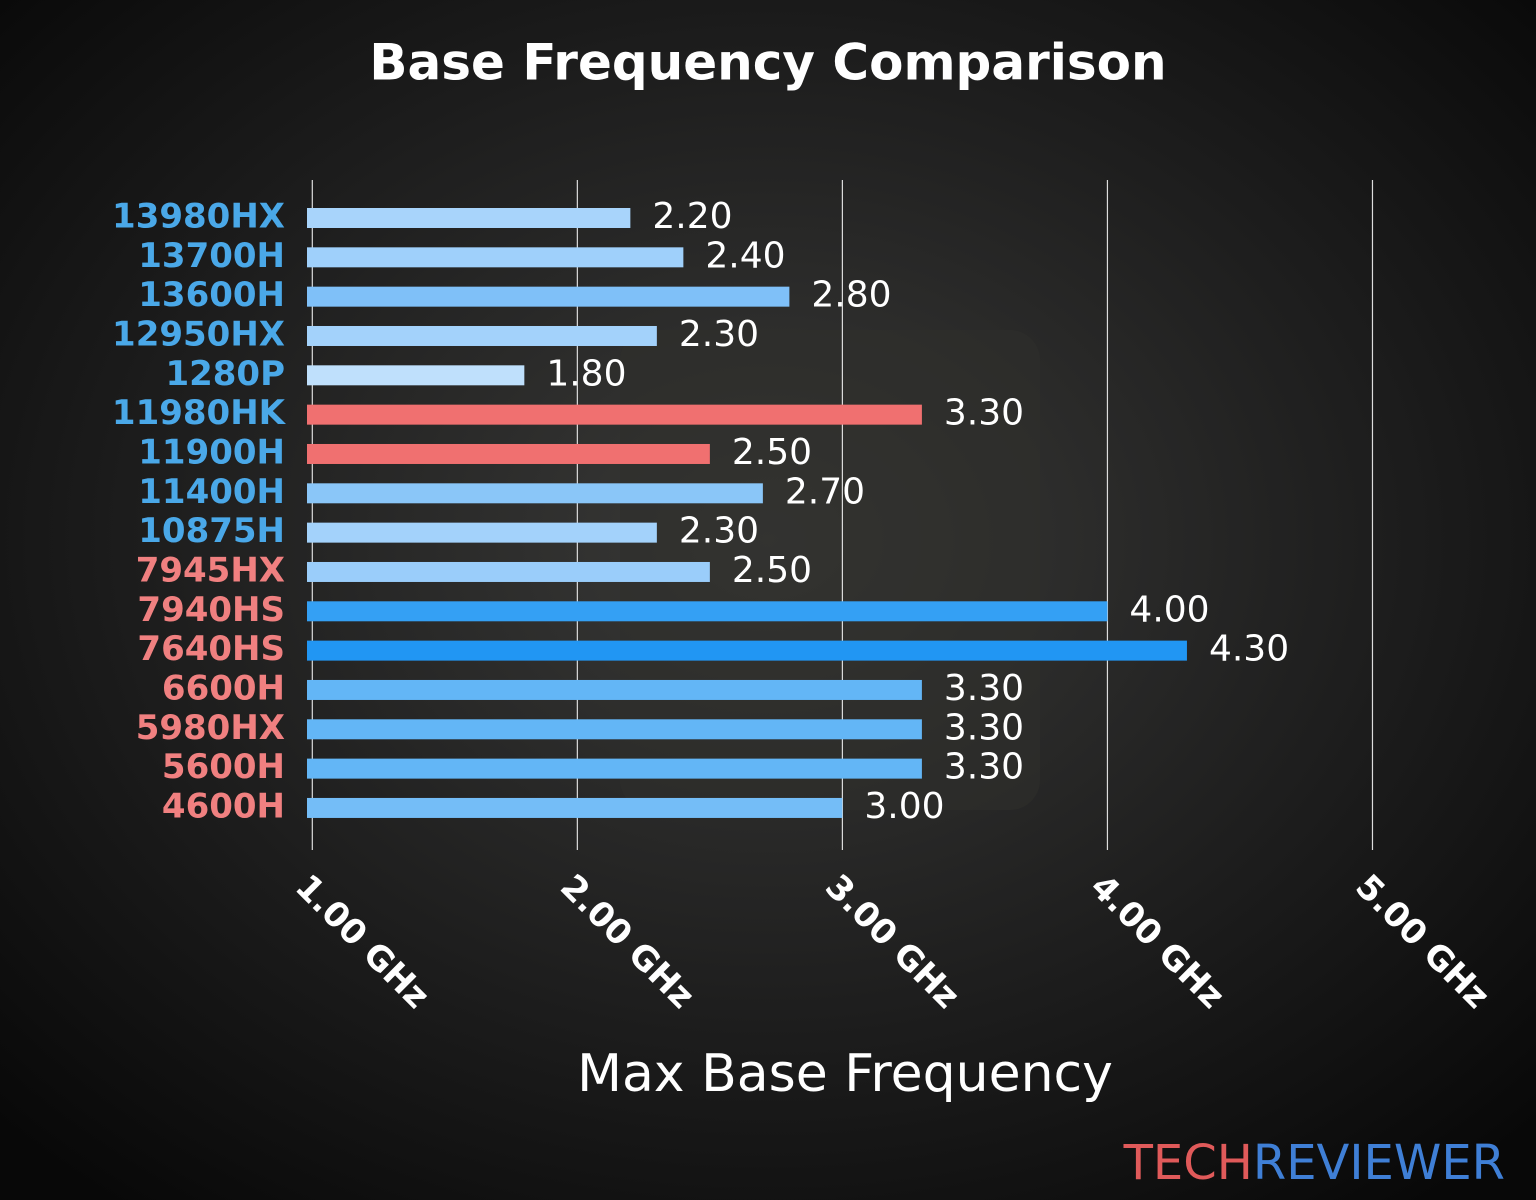 The width and height of the screenshot is (1536, 1200). What do you see at coordinates (745, 255) in the screenshot?
I see `value-label: 2.40` at bounding box center [745, 255].